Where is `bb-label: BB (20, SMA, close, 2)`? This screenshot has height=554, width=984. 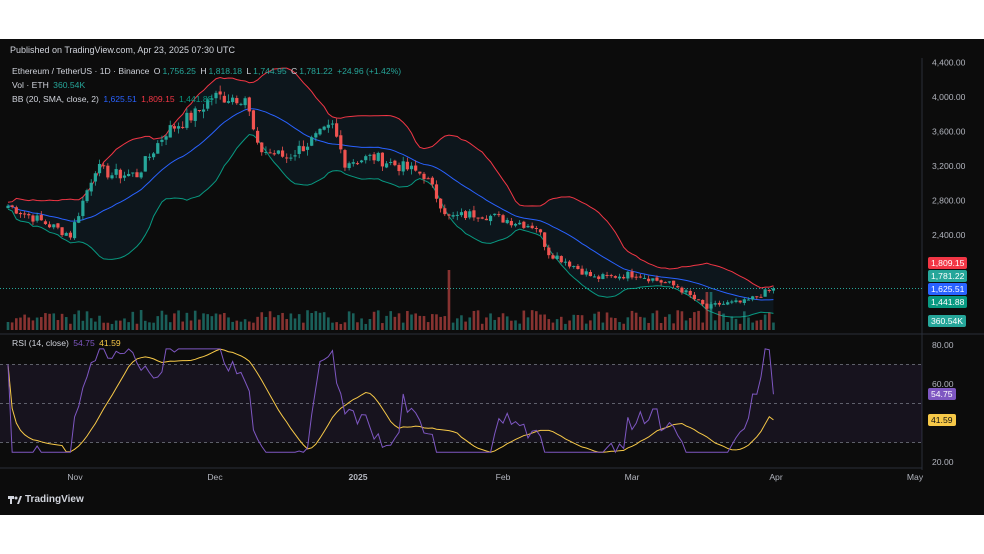
bb-label: BB (20, SMA, close, 2) is located at coordinates (55, 99).